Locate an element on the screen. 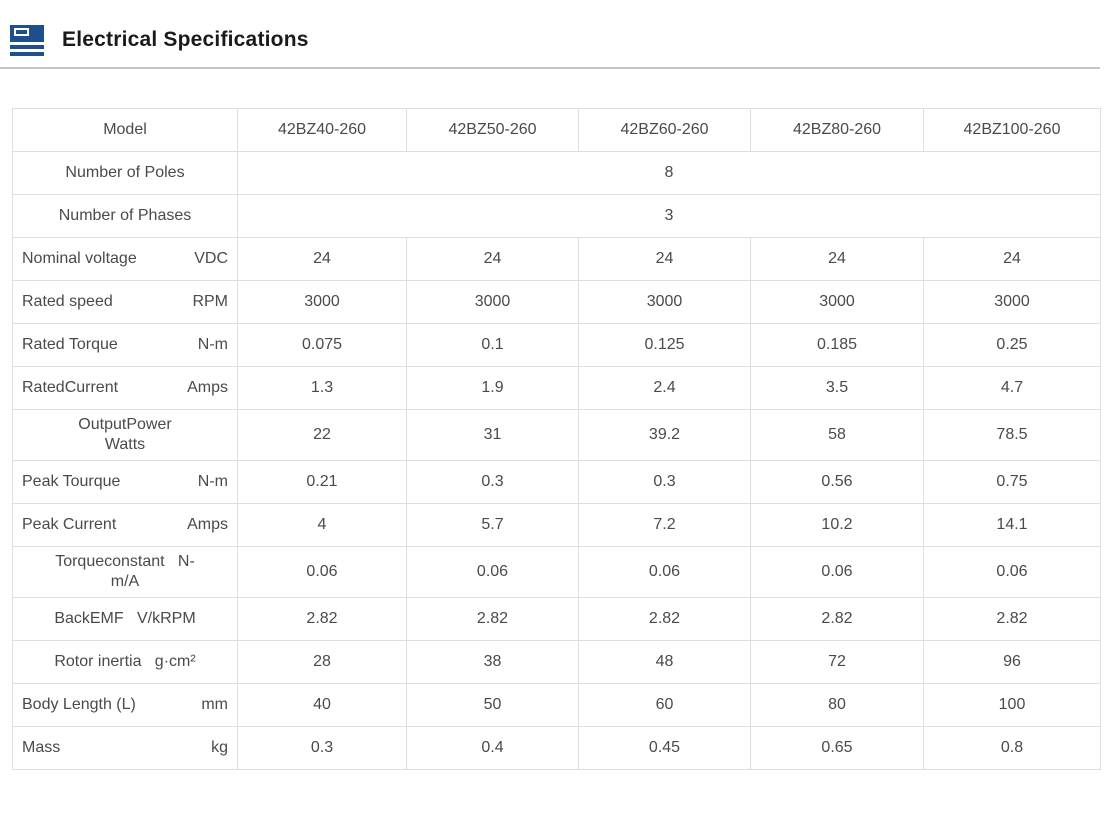 This screenshot has height=814, width=1113. table-row-body-length: Body Length (L) mm 40 50 60 80 100 is located at coordinates (556, 705).